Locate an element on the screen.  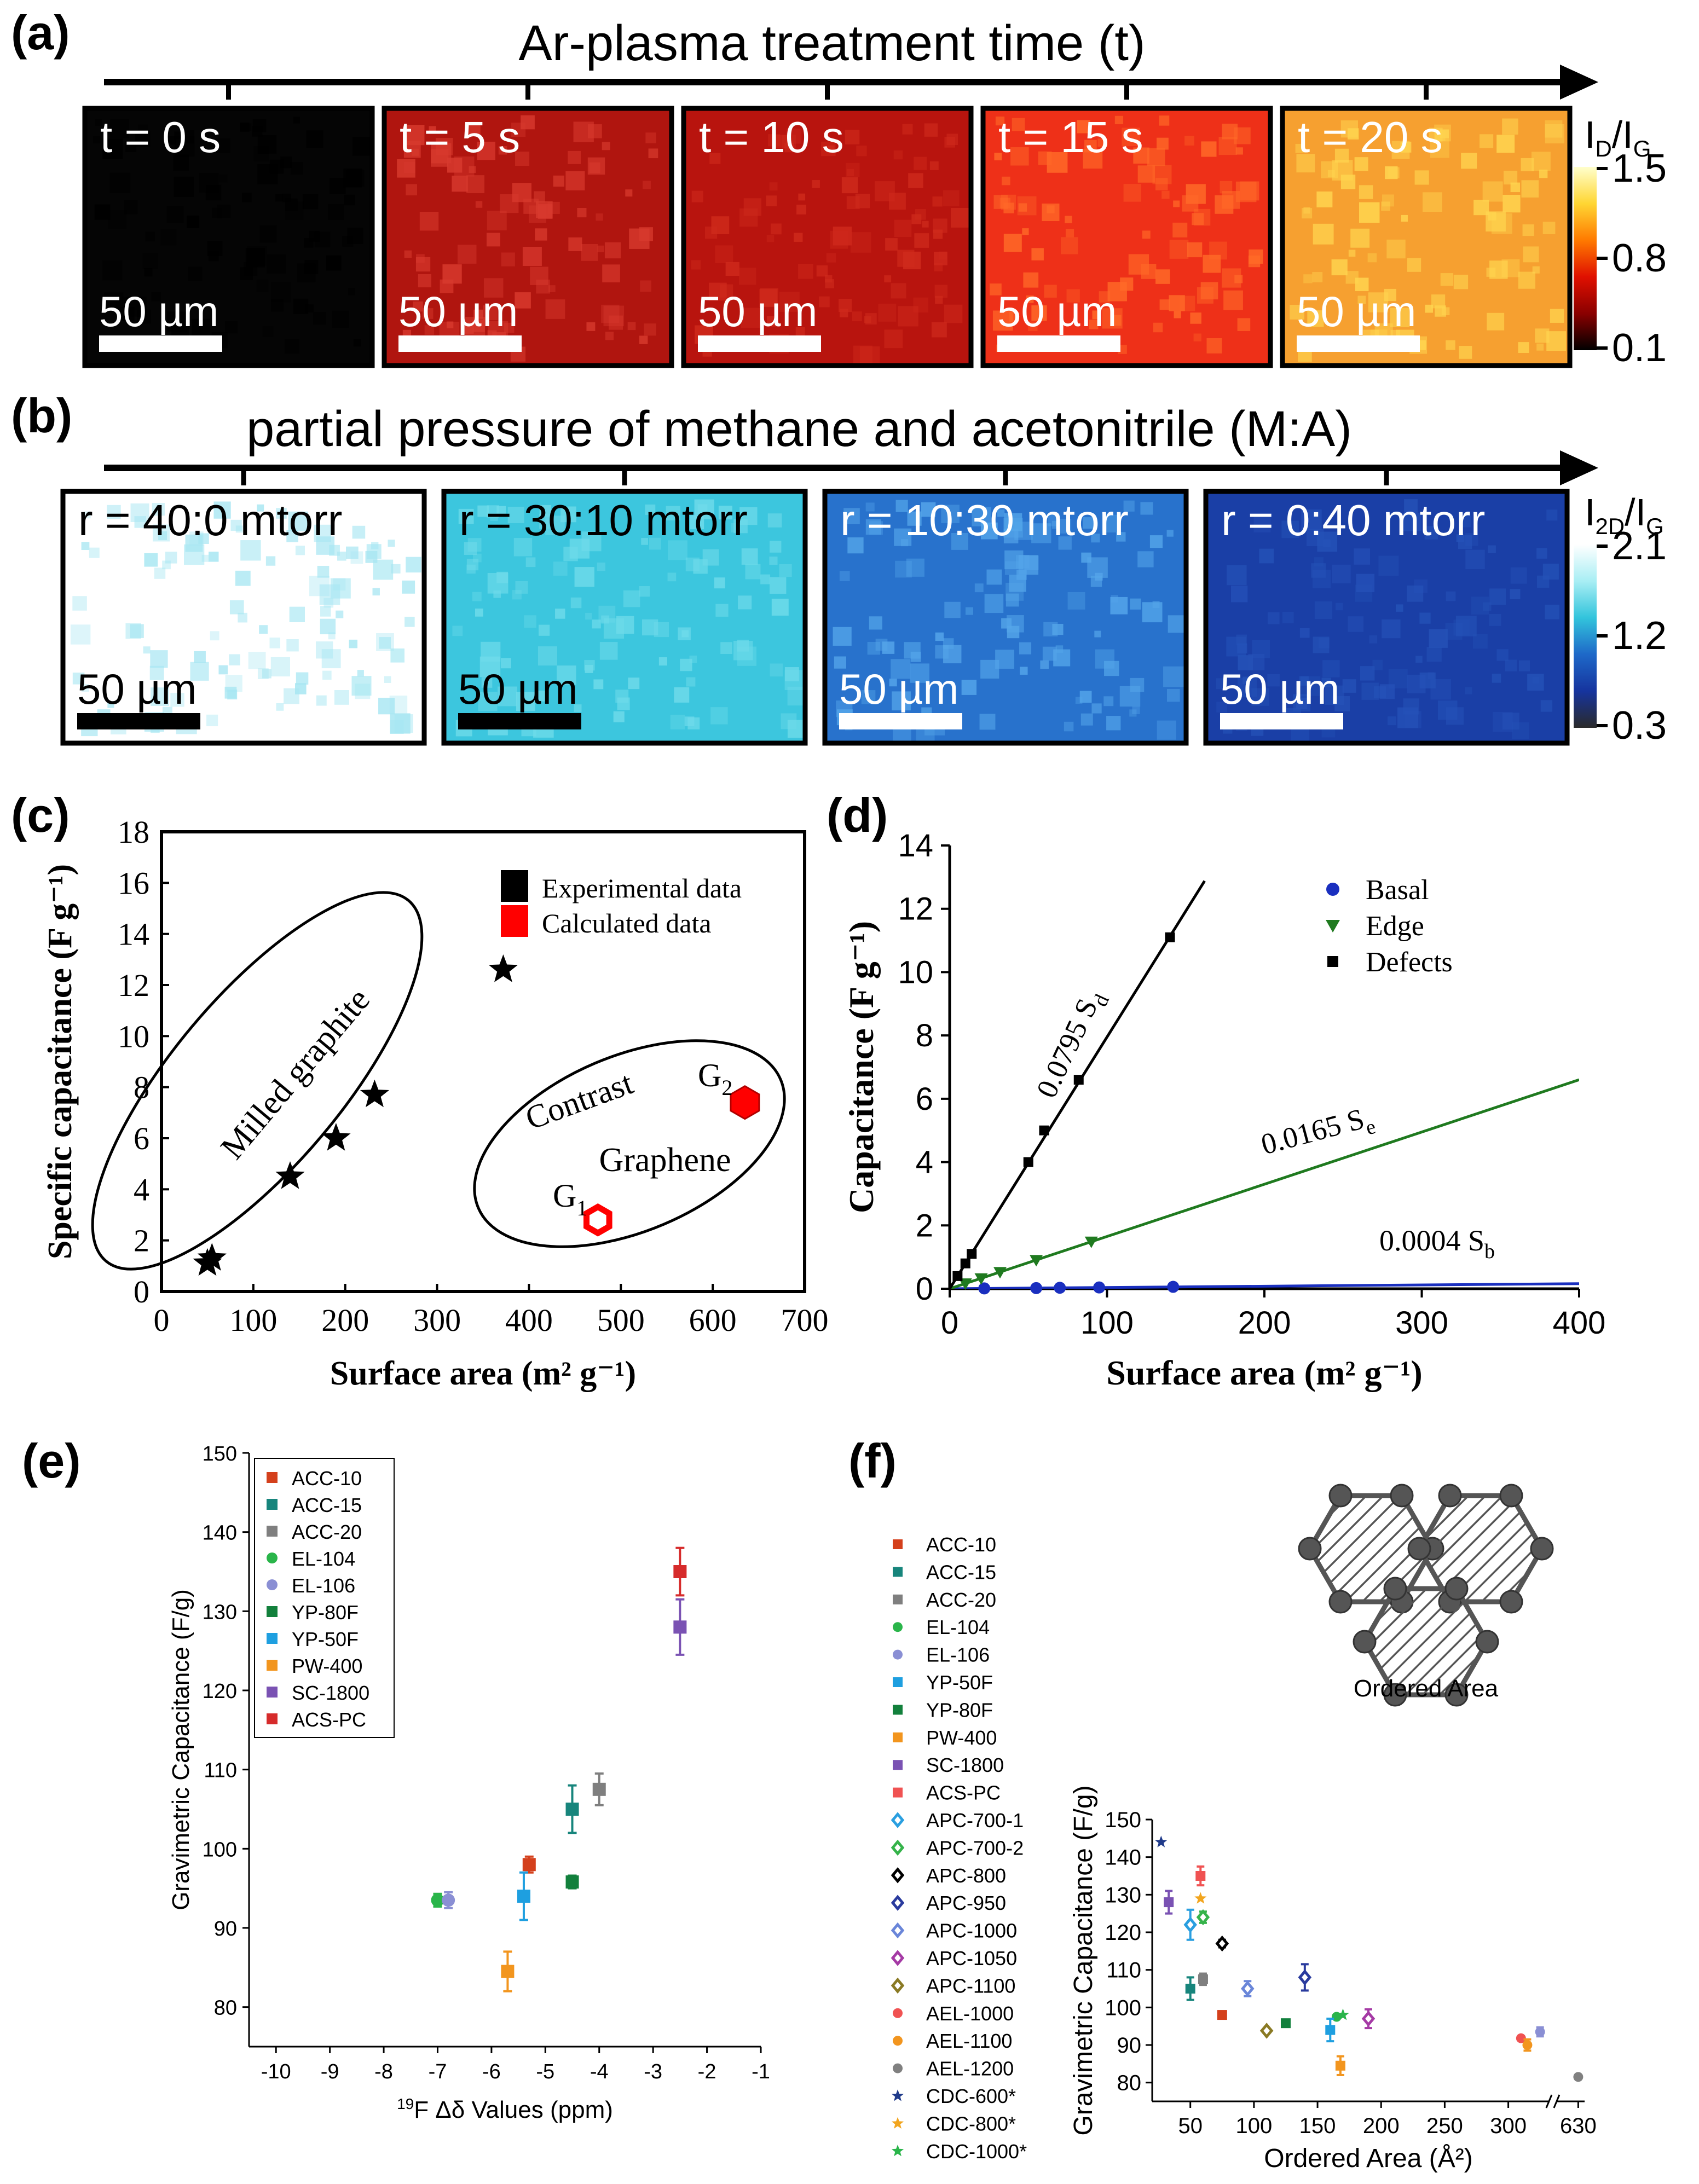
panel-a-colorbar-title: ID/IG is located at coordinates (1618, 137).